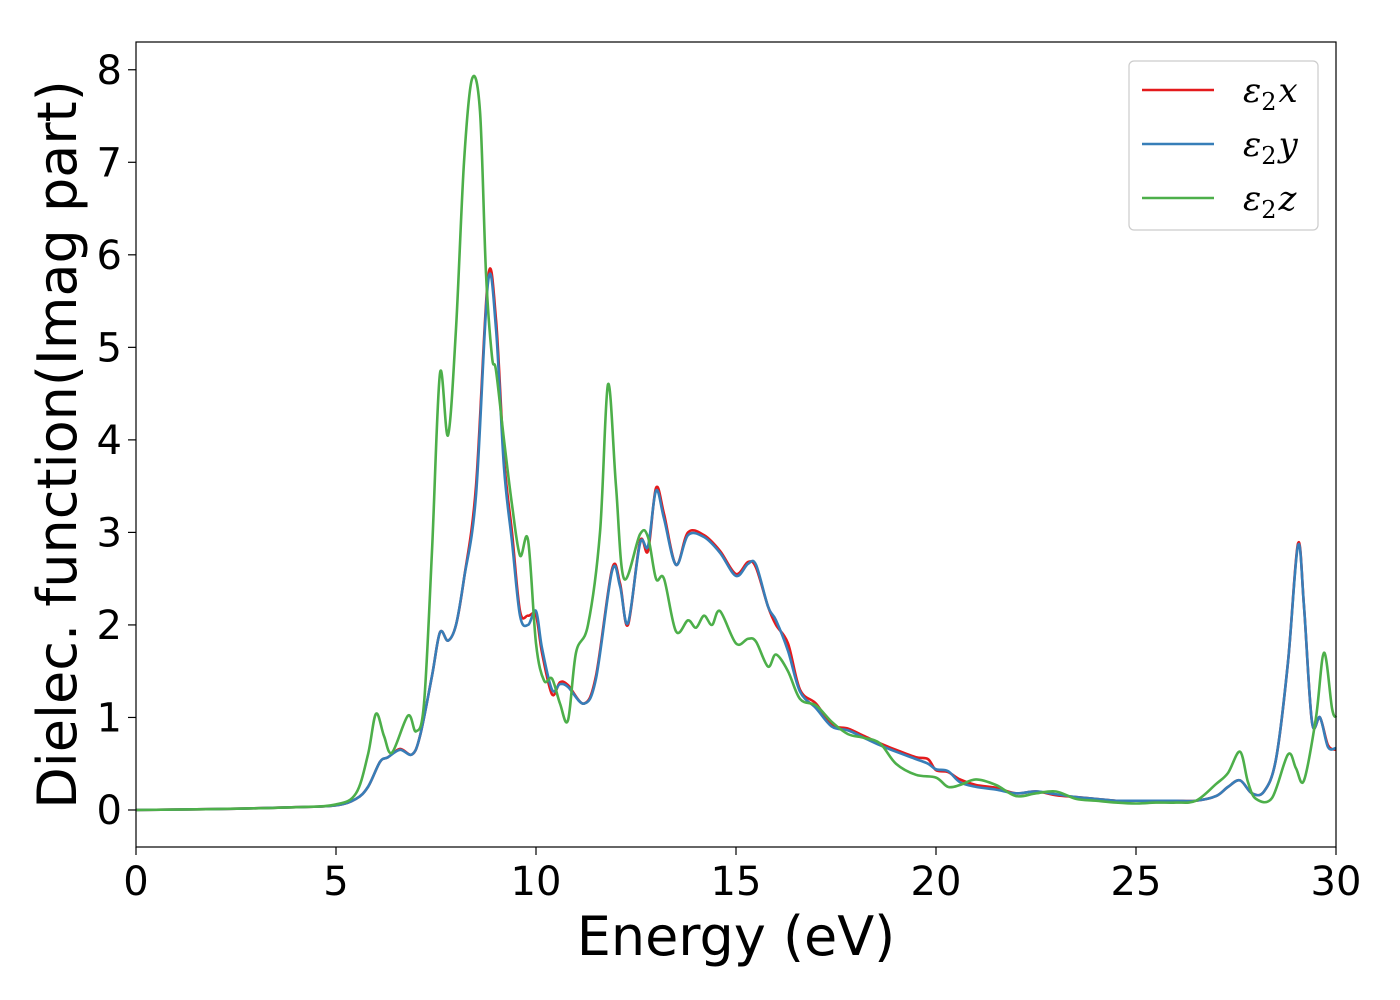  What do you see at coordinates (109, 718) in the screenshot?
I see `y-tick-label: 1` at bounding box center [109, 718].